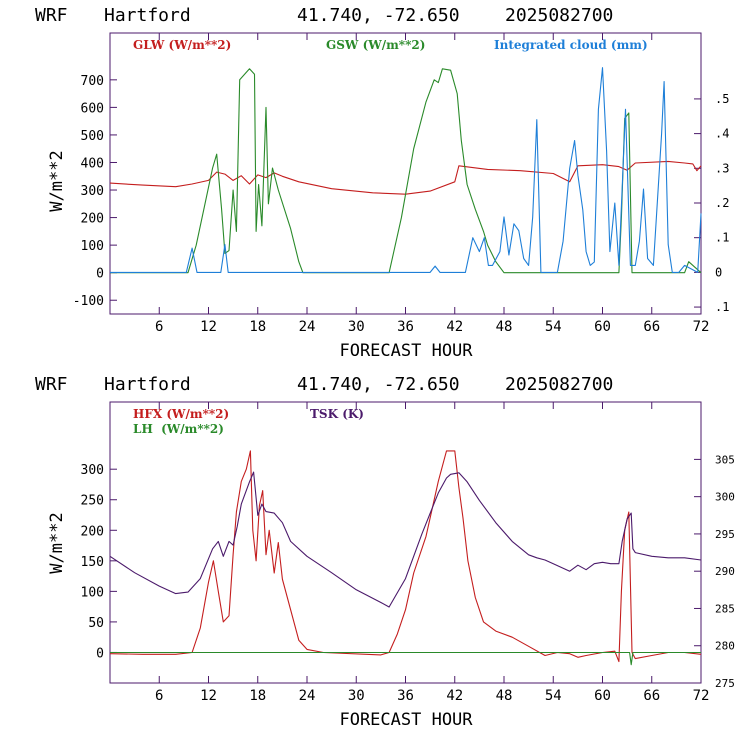 The height and width of the screenshot is (740, 740). What do you see at coordinates (92, 562) in the screenshot?
I see `y-tick-label: 150` at bounding box center [92, 562].